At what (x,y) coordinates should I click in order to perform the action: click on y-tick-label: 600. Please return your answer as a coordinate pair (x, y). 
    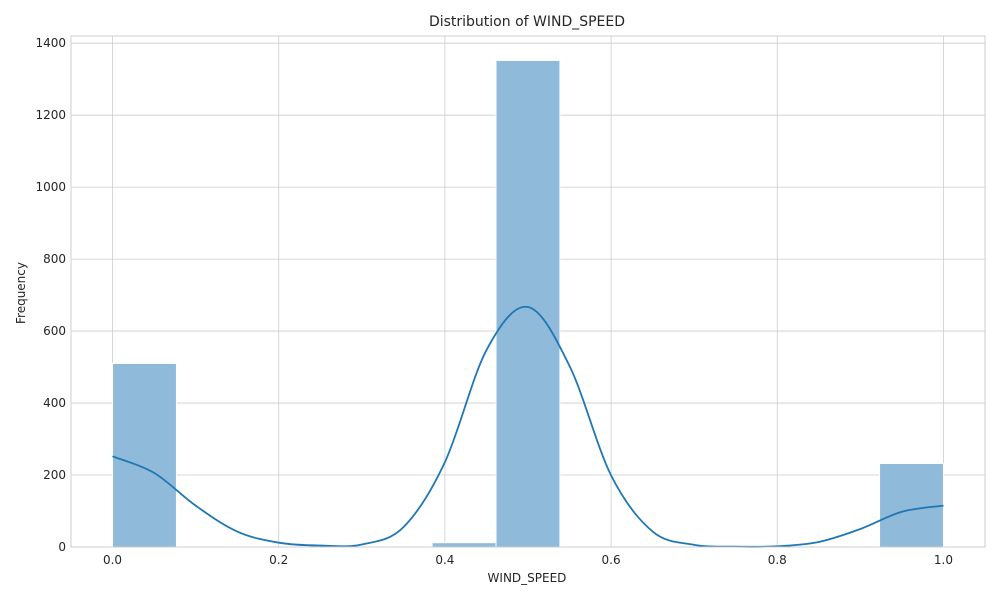
    Looking at the image, I should click on (54, 331).